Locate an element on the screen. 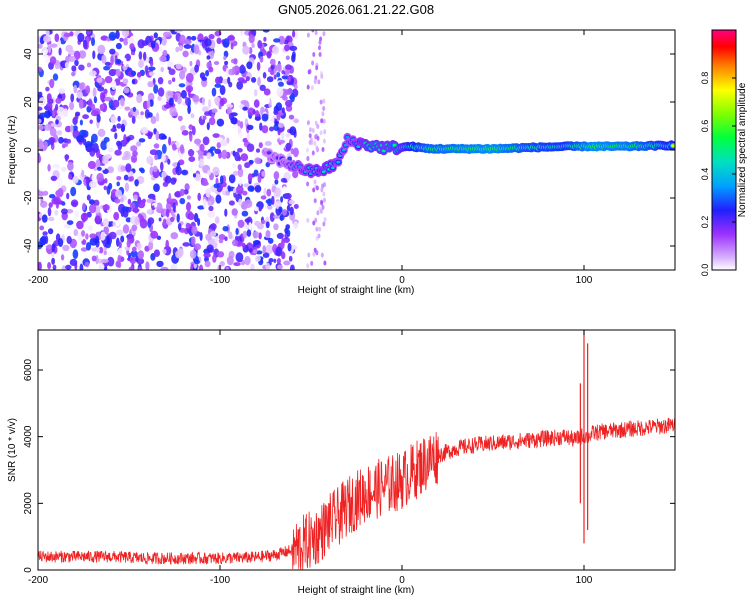  signal-core is located at coordinates (394, 145).